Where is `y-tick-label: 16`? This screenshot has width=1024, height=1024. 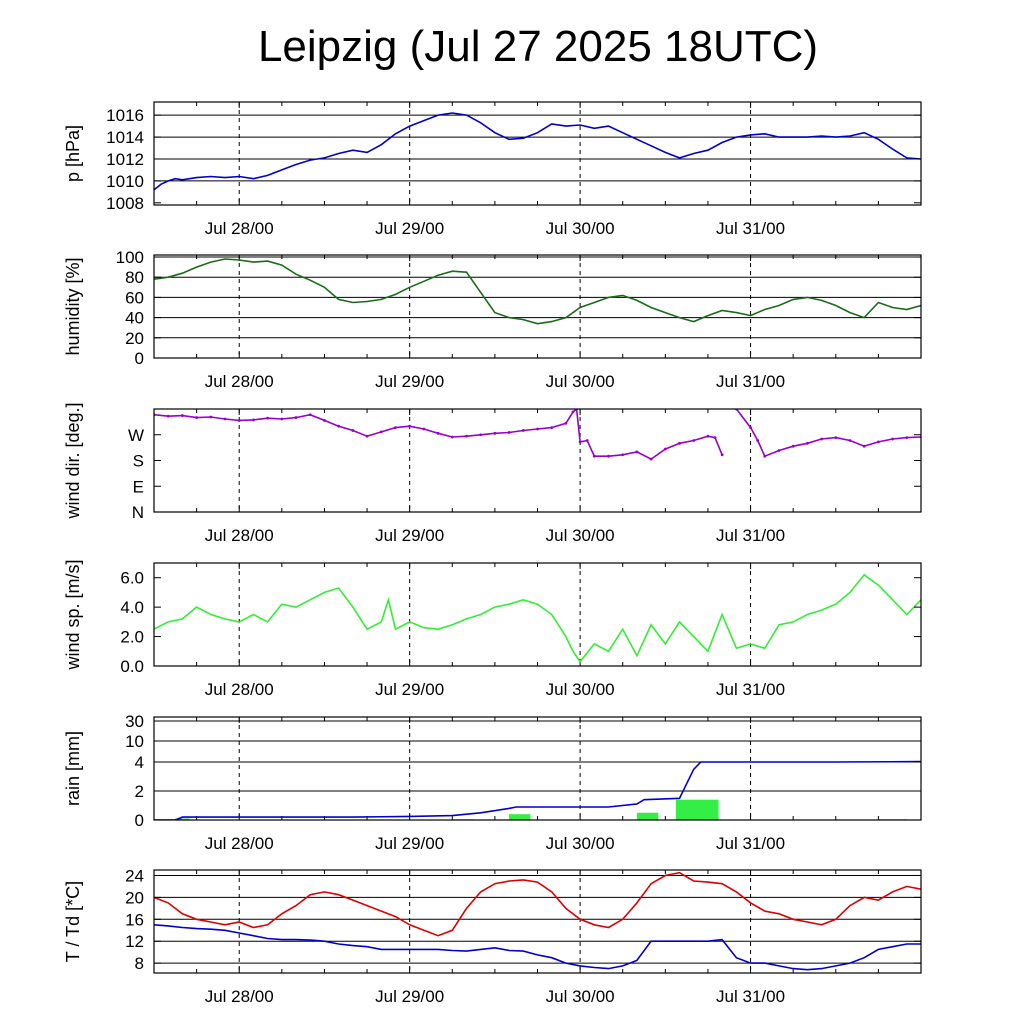 y-tick-label: 16 is located at coordinates (134, 919).